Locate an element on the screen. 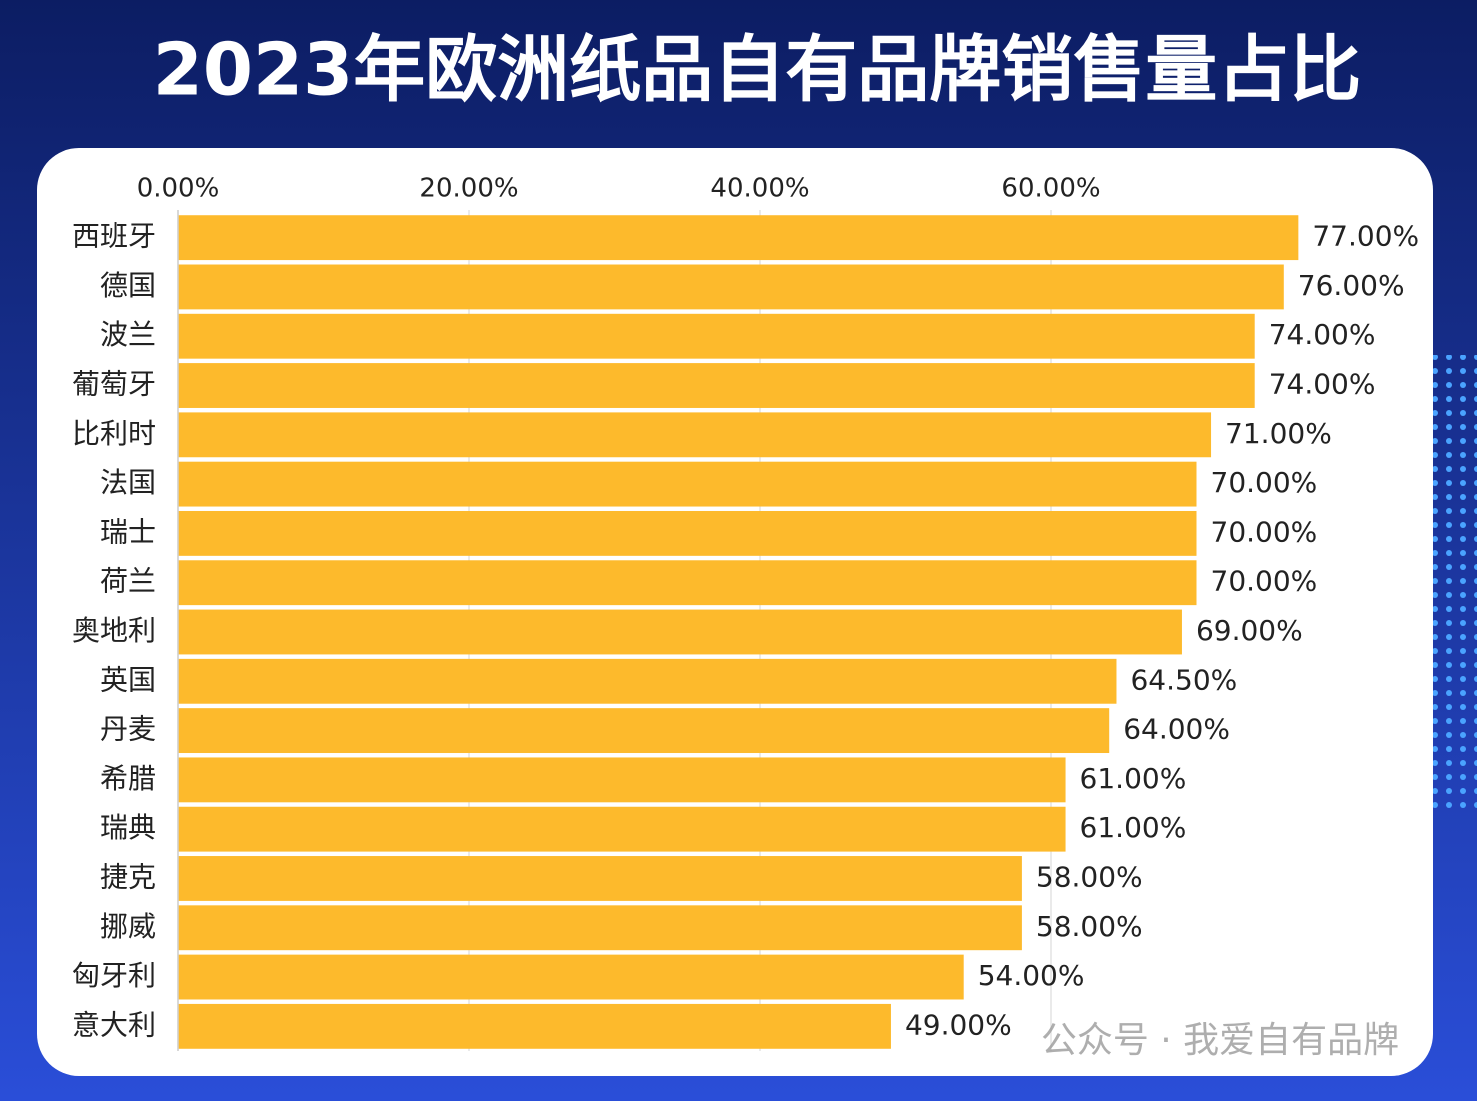 The width and height of the screenshot is (1477, 1101). y-tick-label: 法国 is located at coordinates (128, 482).